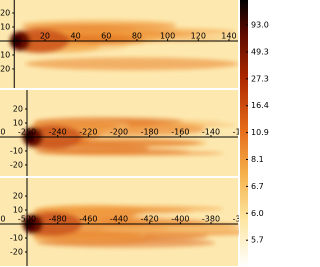 The width and height of the screenshot is (320, 267). Describe the element at coordinates (58, 131) in the screenshot. I see `x-tick-label: -240` at that location.